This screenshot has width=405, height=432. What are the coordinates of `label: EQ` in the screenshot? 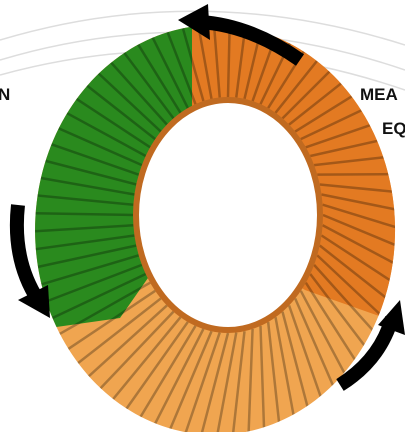 It's located at (393, 128).